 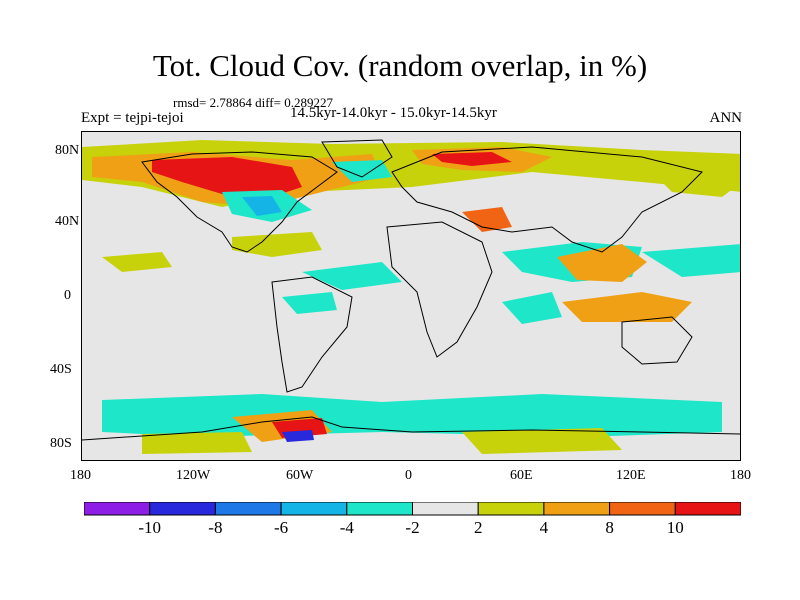 I want to click on map-title: Tot. Cloud Cov. (random overlap, in %), so click(x=400, y=65).